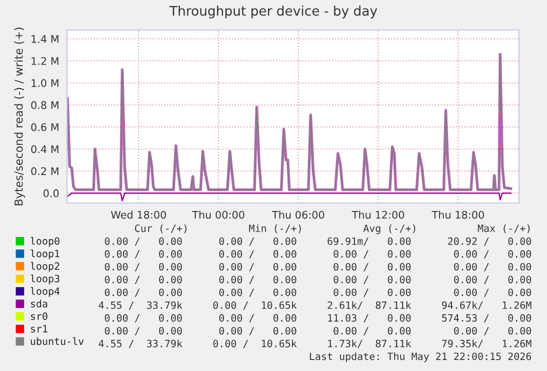 The height and width of the screenshot is (371, 547). What do you see at coordinates (51, 193) in the screenshot?
I see `y-tick-label: 0.0` at bounding box center [51, 193].